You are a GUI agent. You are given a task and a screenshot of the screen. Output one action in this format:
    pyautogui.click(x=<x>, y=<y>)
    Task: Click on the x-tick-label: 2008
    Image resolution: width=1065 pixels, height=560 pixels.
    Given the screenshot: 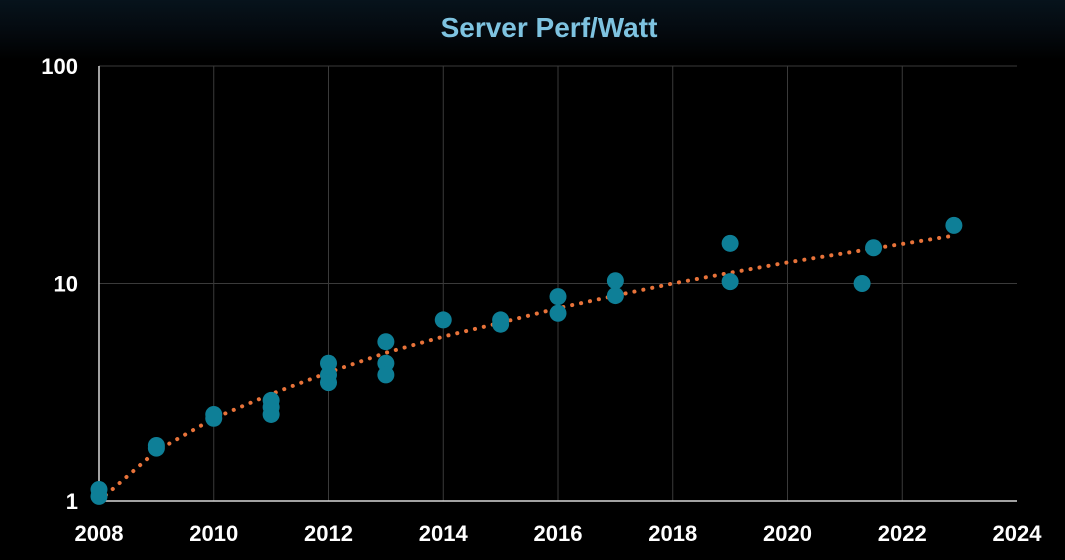 What is the action you would take?
    pyautogui.click(x=99, y=533)
    